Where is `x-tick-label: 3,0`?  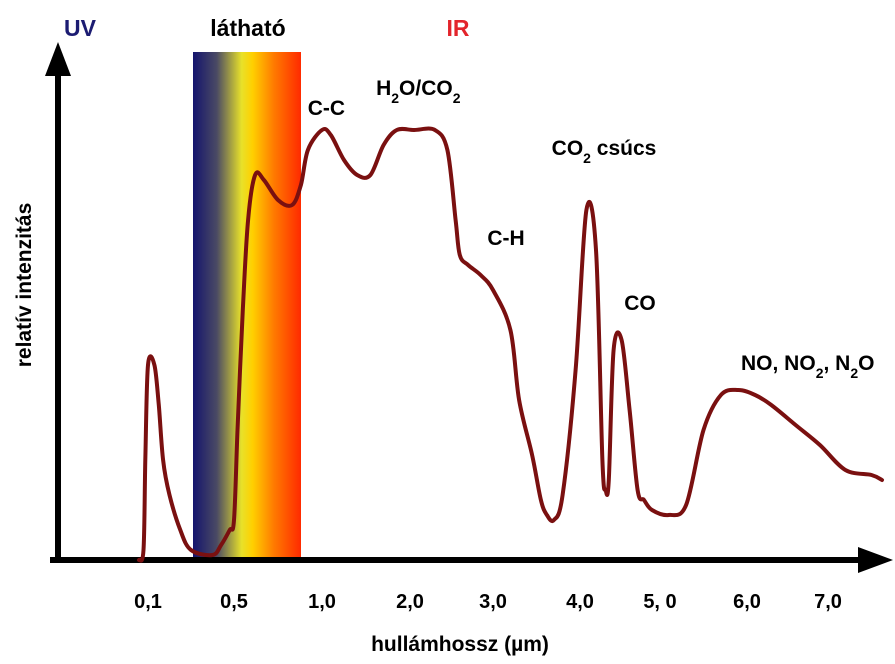 x-tick-label: 3,0 is located at coordinates (493, 602).